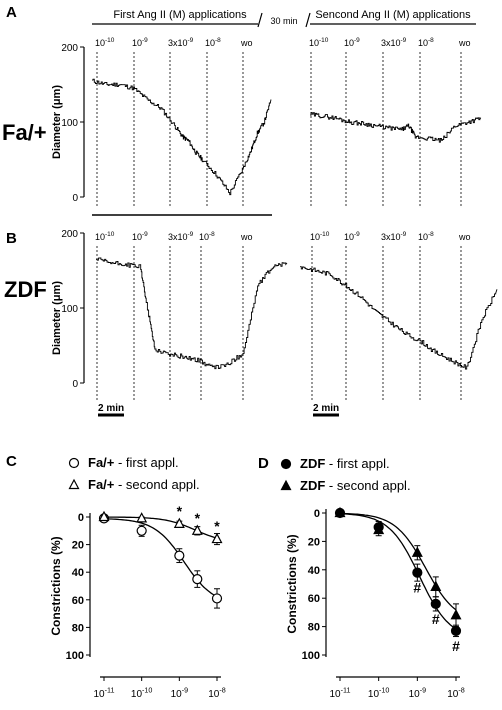 Image resolution: width=502 pixels, height=710 pixels. I want to click on gap-break-left, so click(260, 20).